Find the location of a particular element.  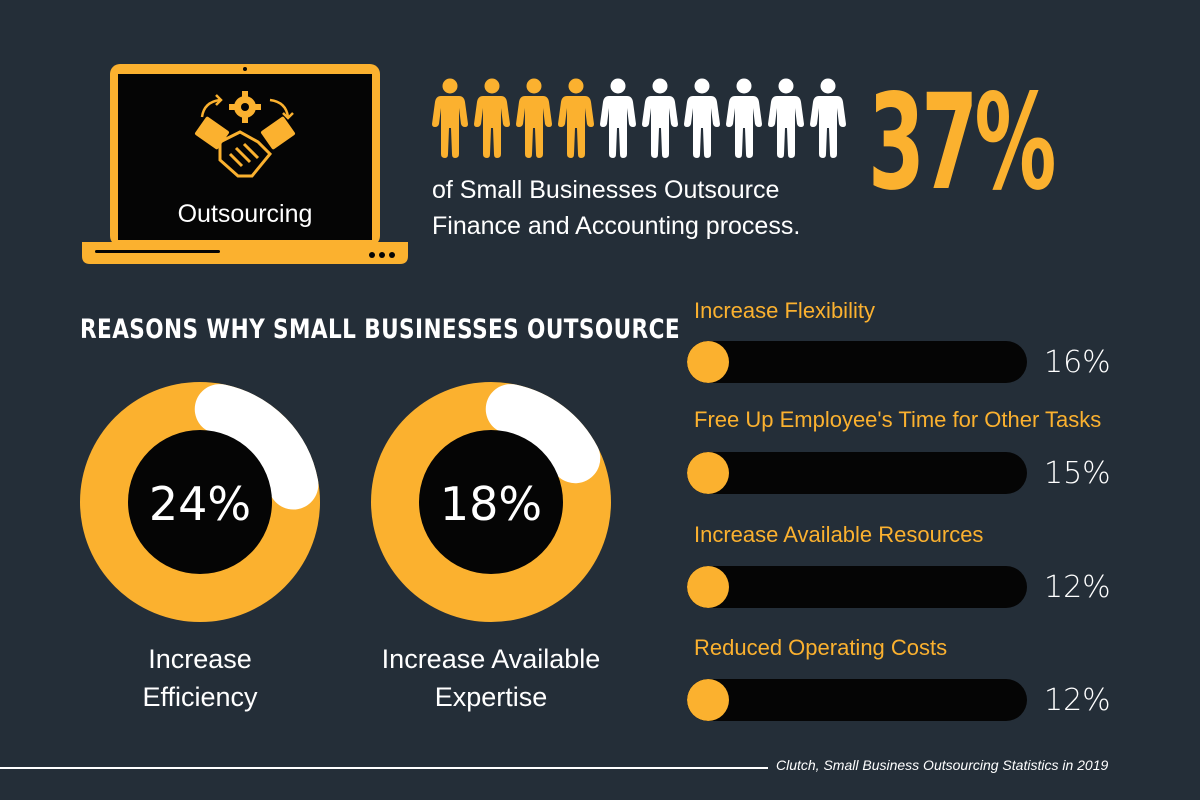

bar-label: Reduced Operating Costs is located at coordinates (821, 647).